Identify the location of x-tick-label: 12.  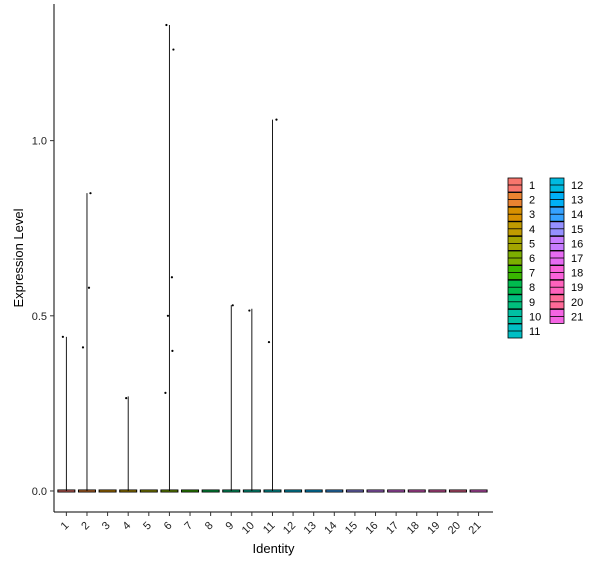
(289, 528).